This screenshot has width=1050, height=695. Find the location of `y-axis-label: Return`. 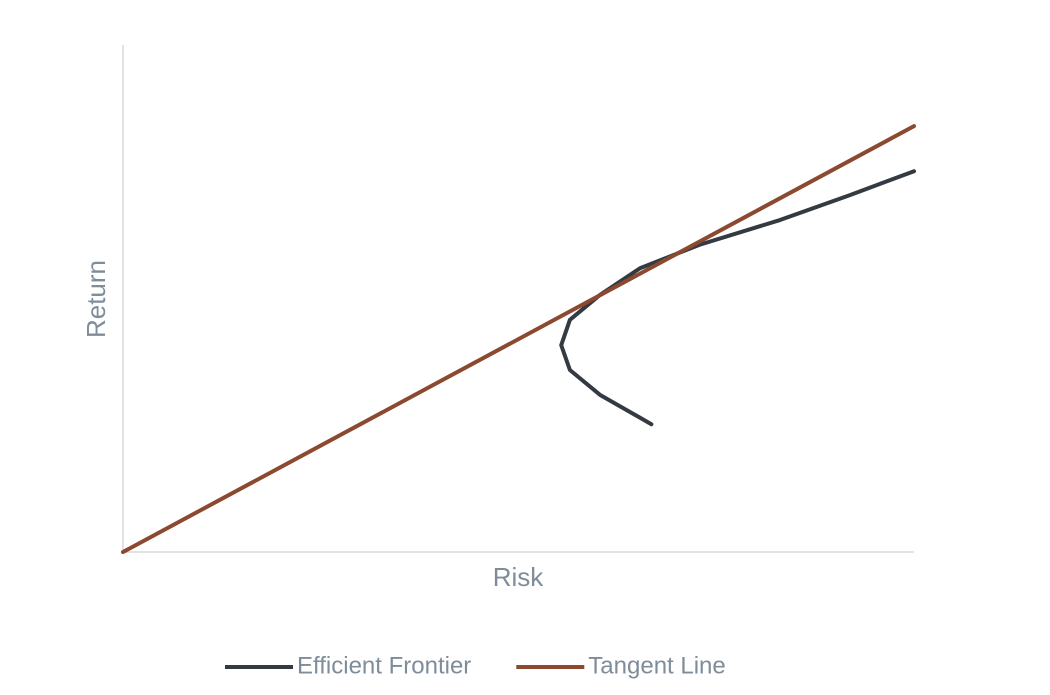

y-axis-label: Return is located at coordinates (96, 299).